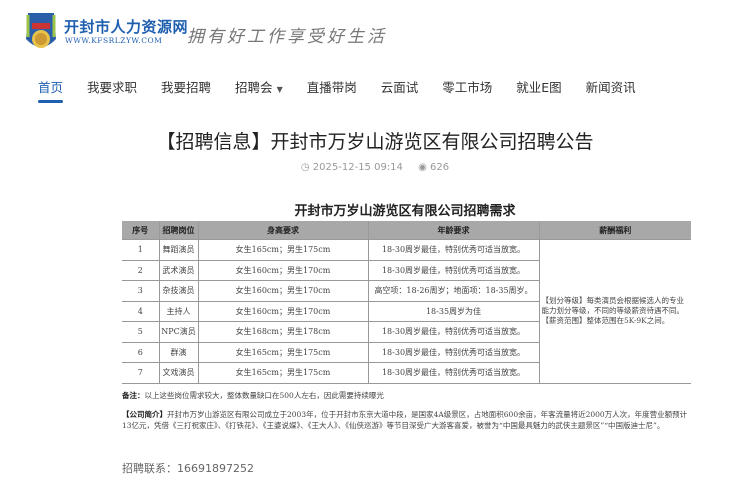  What do you see at coordinates (141, 291) in the screenshot?
I see `table-cell: 3` at bounding box center [141, 291].